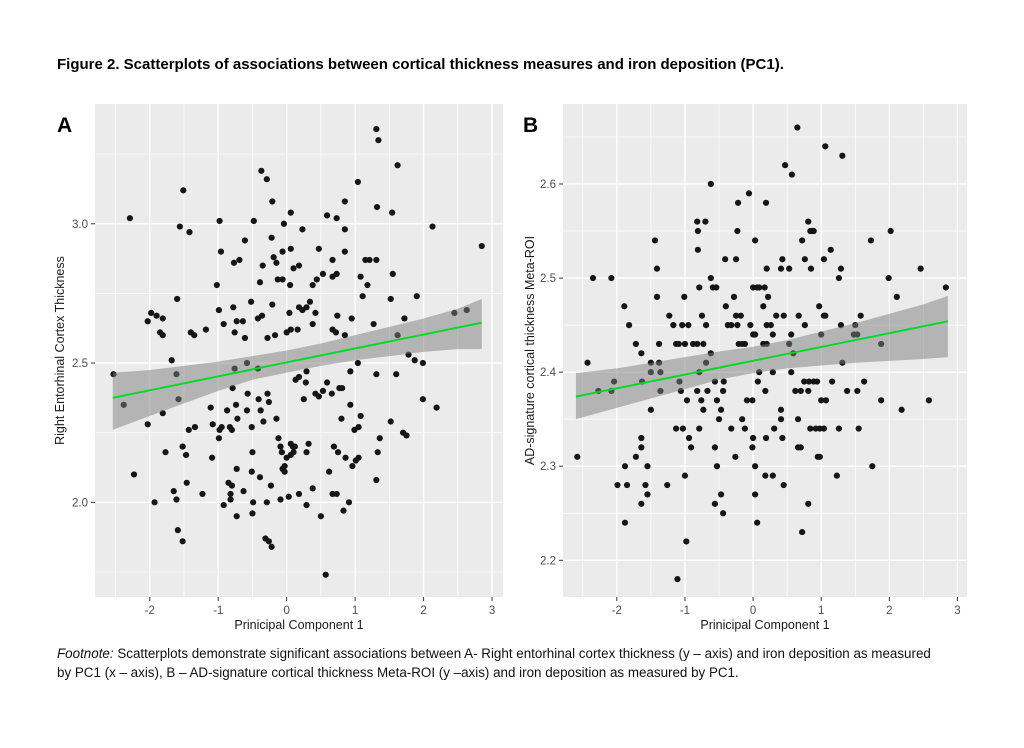 The width and height of the screenshot is (1024, 748). Describe the element at coordinates (80, 503) in the screenshot. I see `y-tick-label: 2.0` at that location.